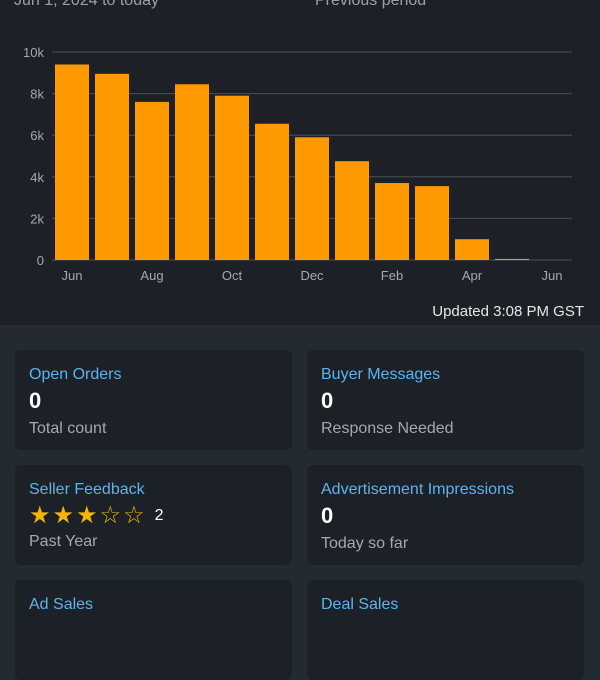 The width and height of the screenshot is (600, 680). Describe the element at coordinates (63, 541) in the screenshot. I see `card-subtitle: Past Year` at that location.